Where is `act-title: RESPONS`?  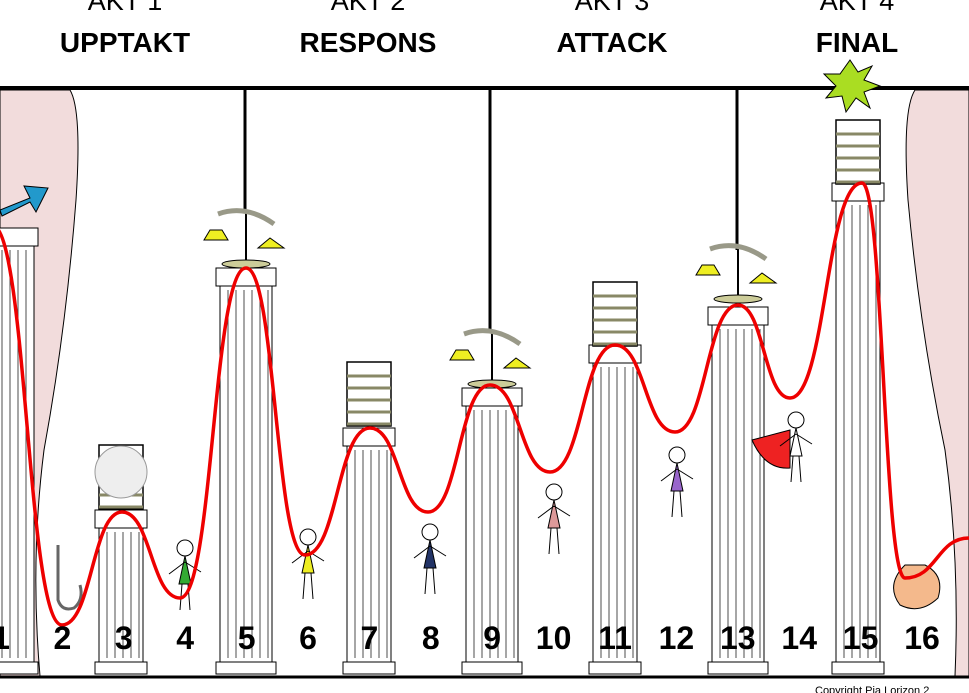 act-title: RESPONS is located at coordinates (368, 42).